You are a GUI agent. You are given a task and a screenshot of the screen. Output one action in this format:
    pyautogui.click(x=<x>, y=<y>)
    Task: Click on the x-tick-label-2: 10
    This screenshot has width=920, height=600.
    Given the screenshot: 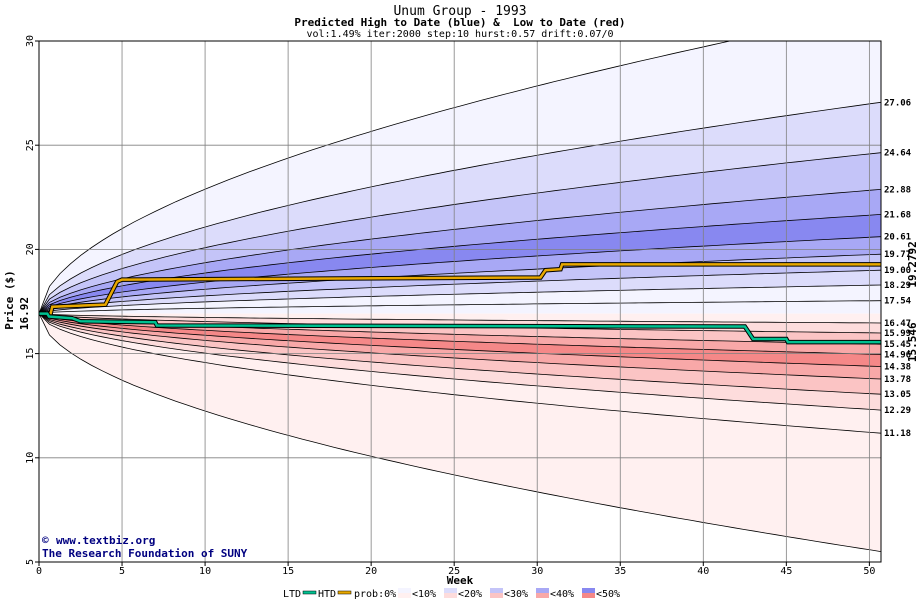 What is the action you would take?
    pyautogui.click(x=205, y=571)
    